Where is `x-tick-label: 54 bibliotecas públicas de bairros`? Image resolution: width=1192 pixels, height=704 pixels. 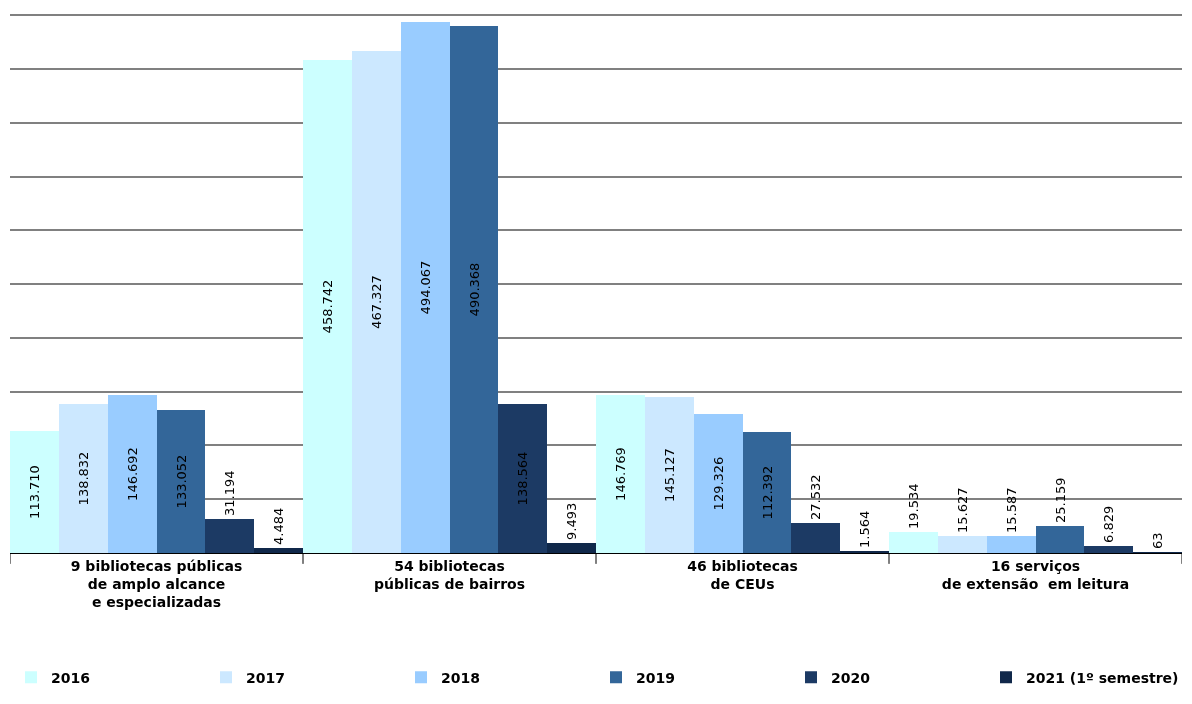
x-tick-label: 54 bibliotecas públicas de bairros is located at coordinates (449, 574).